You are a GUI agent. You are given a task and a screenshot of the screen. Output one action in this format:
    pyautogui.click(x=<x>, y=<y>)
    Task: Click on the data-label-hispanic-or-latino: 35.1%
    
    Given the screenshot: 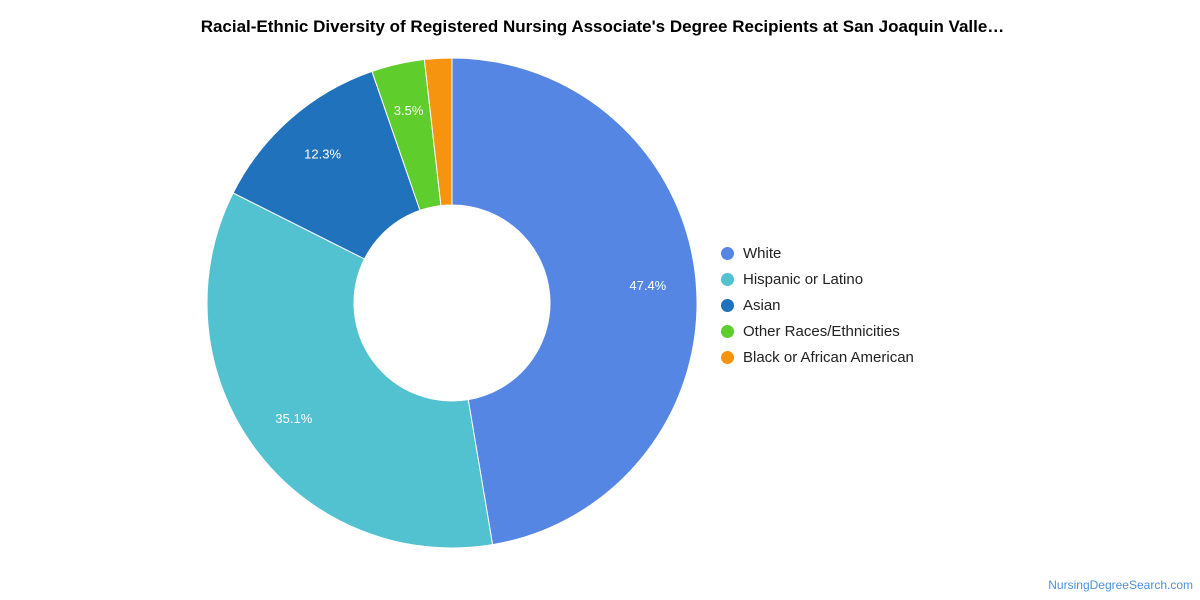 What is the action you would take?
    pyautogui.click(x=293, y=418)
    